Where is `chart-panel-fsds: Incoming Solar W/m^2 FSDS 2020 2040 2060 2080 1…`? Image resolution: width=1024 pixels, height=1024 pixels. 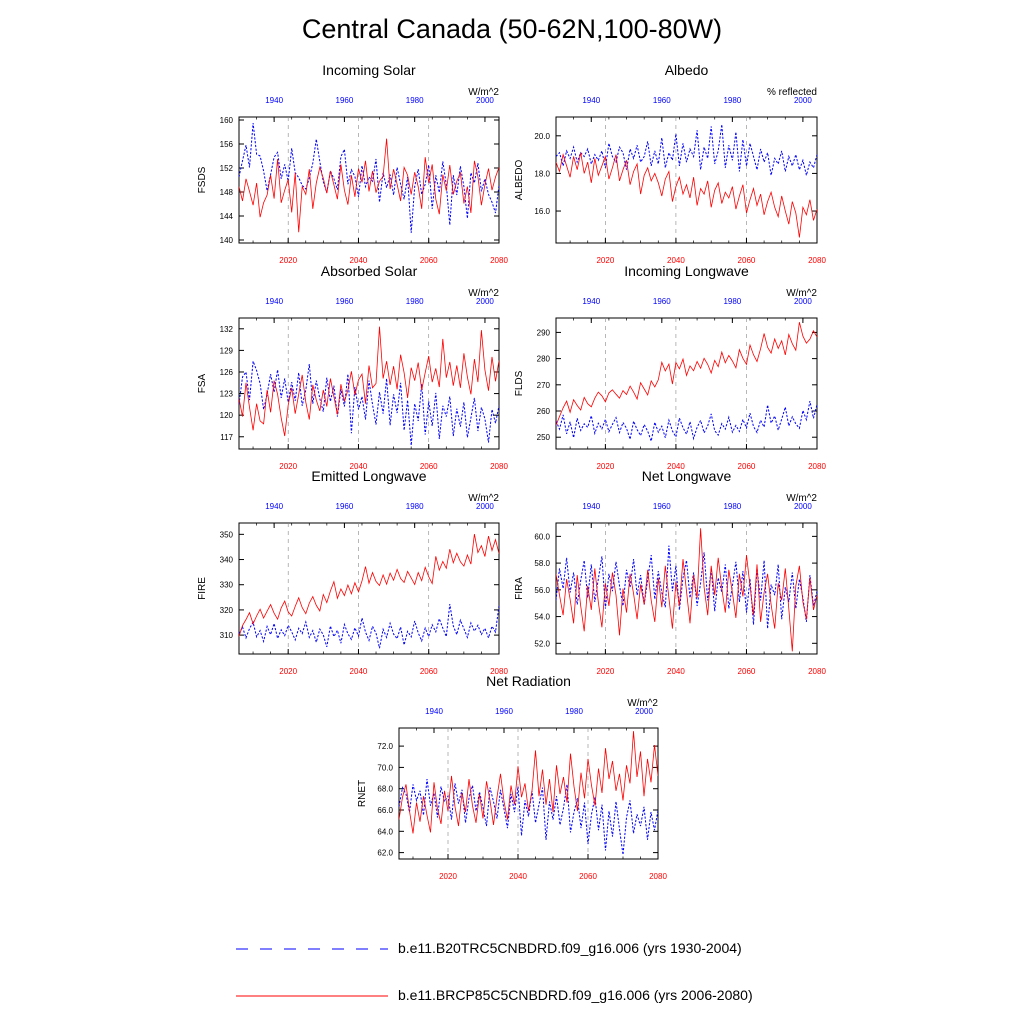
chart-panel-fsds: Incoming Solar W/m^2 FSDS 2020 2040 2060 2080 1… is located at coordinates (352, 163).